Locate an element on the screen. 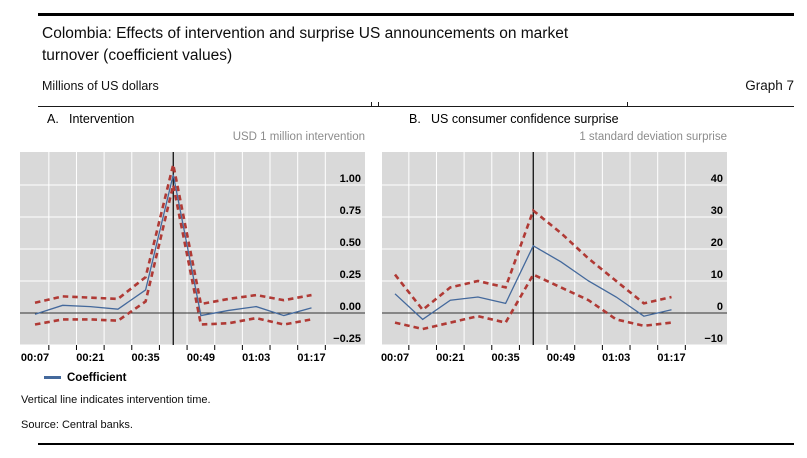  panel-b-letter: B. is located at coordinates (415, 119).